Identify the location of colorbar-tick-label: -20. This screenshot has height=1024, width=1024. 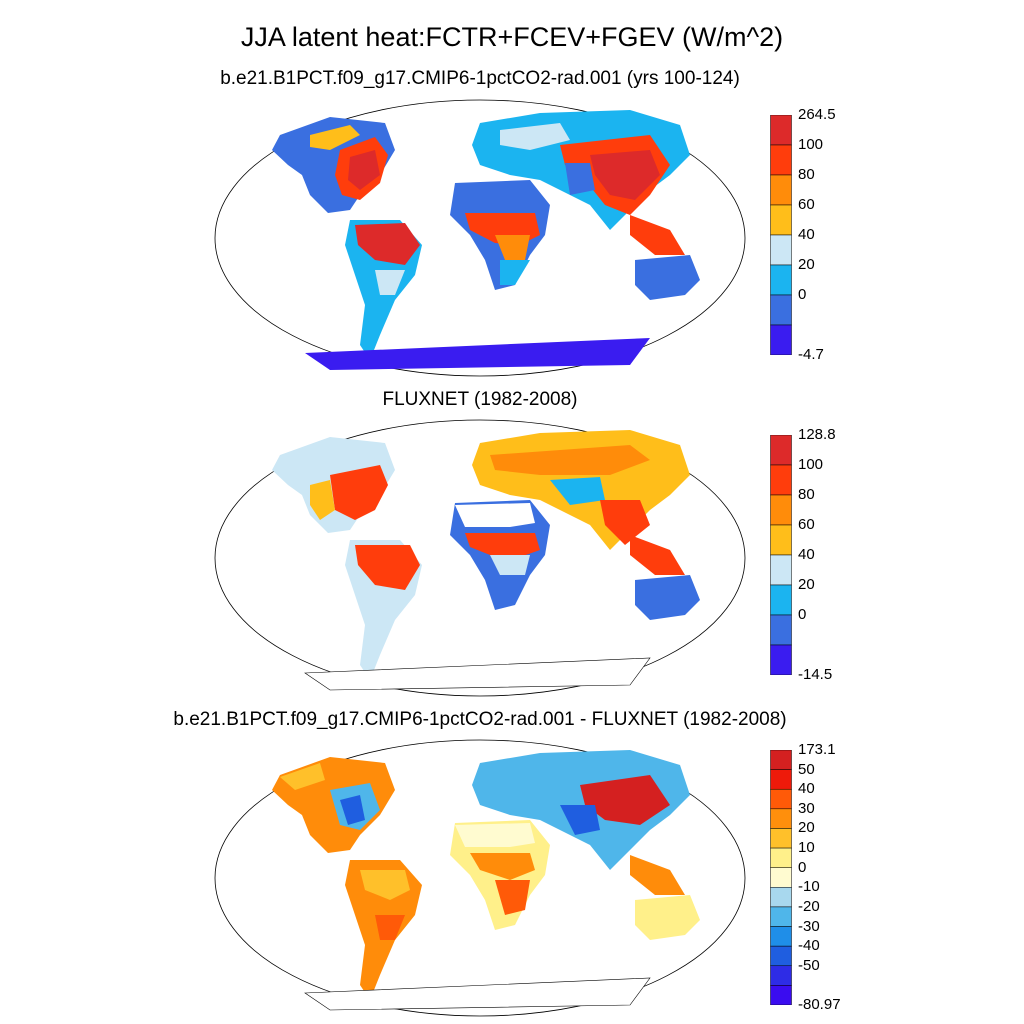
(809, 906).